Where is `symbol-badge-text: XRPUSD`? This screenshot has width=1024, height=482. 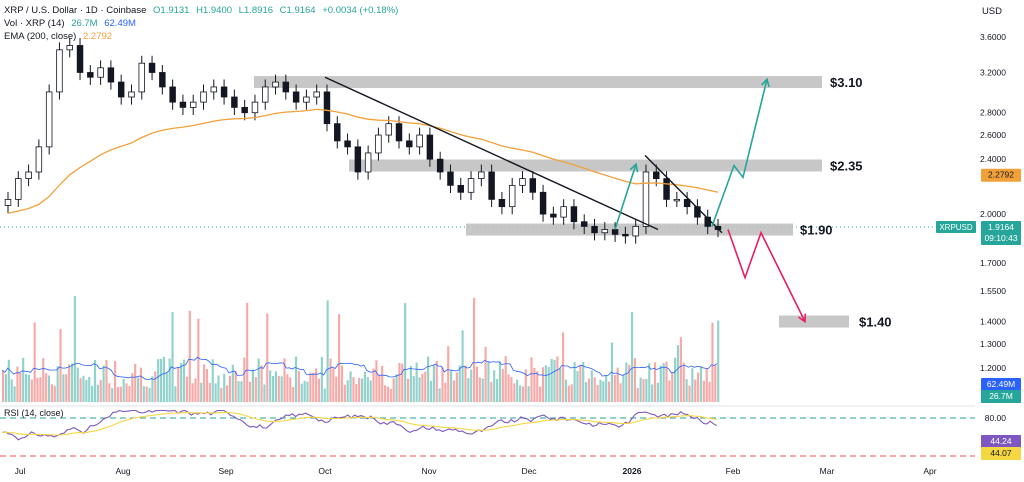 symbol-badge-text: XRPUSD is located at coordinates (956, 227).